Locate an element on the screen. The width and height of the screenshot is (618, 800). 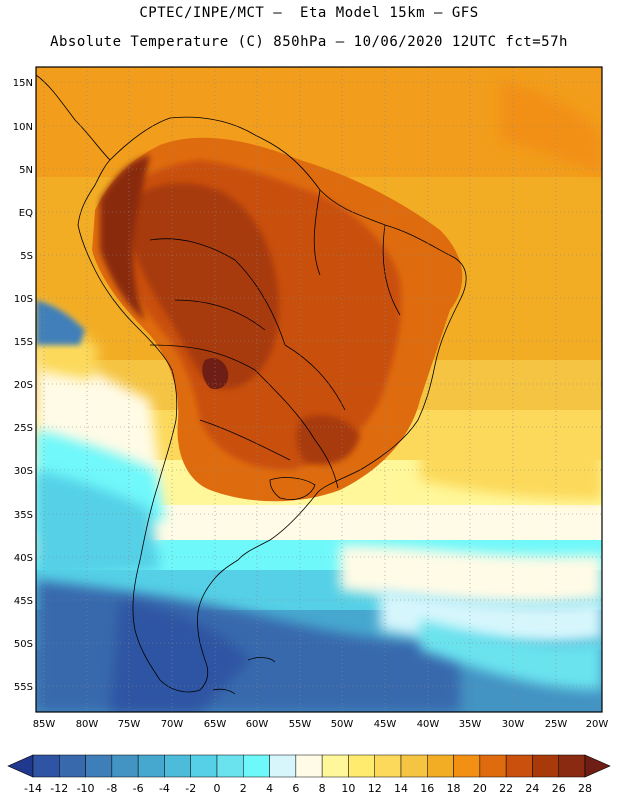
lon-label: 35W is located at coordinates (470, 724).